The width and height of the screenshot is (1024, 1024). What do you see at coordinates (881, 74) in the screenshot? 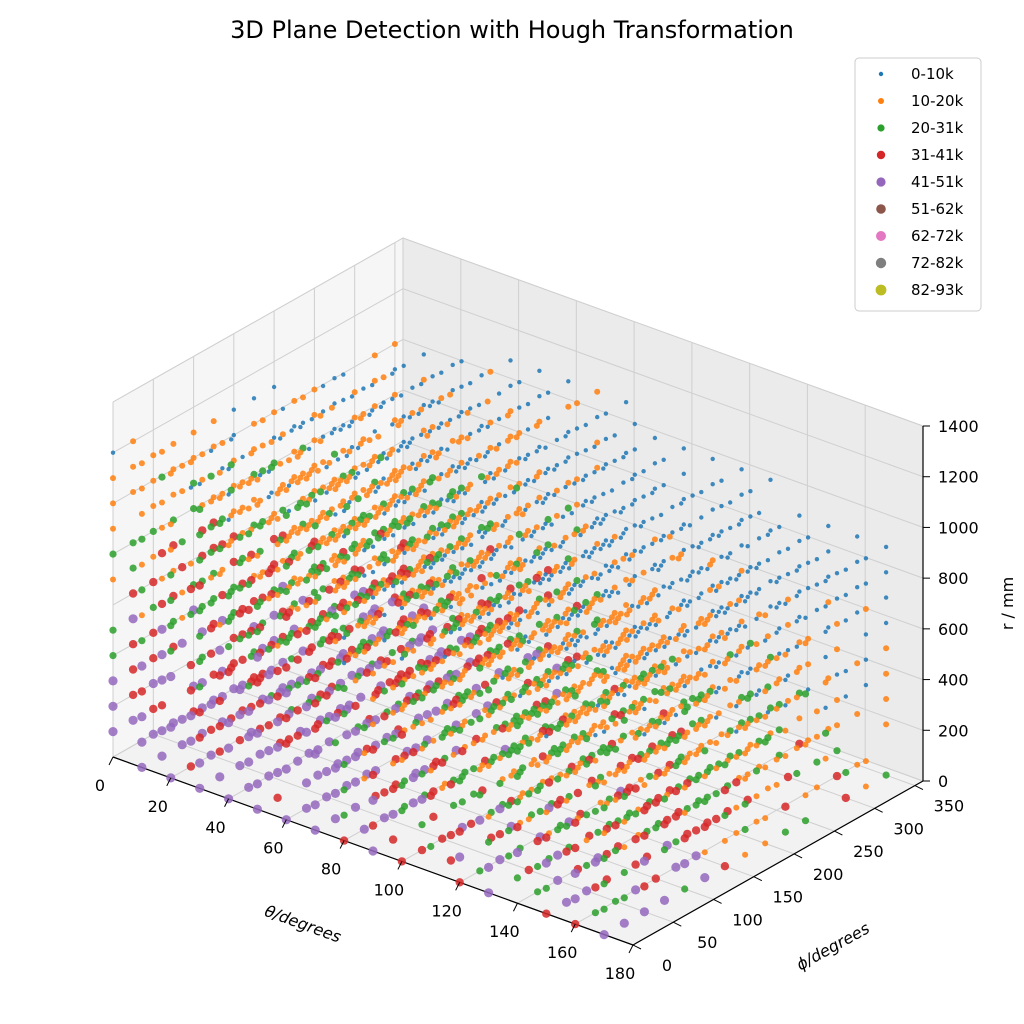
I see `legend-marker` at bounding box center [881, 74].